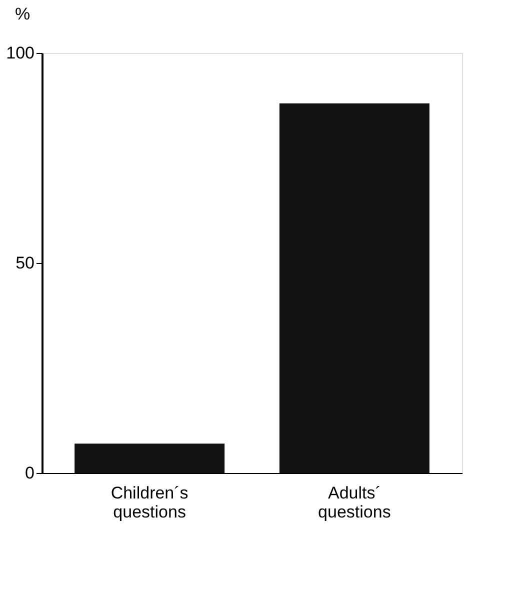 Image resolution: width=518 pixels, height=589 pixels. Describe the element at coordinates (29, 473) in the screenshot. I see `y-tick-label: 0` at that location.